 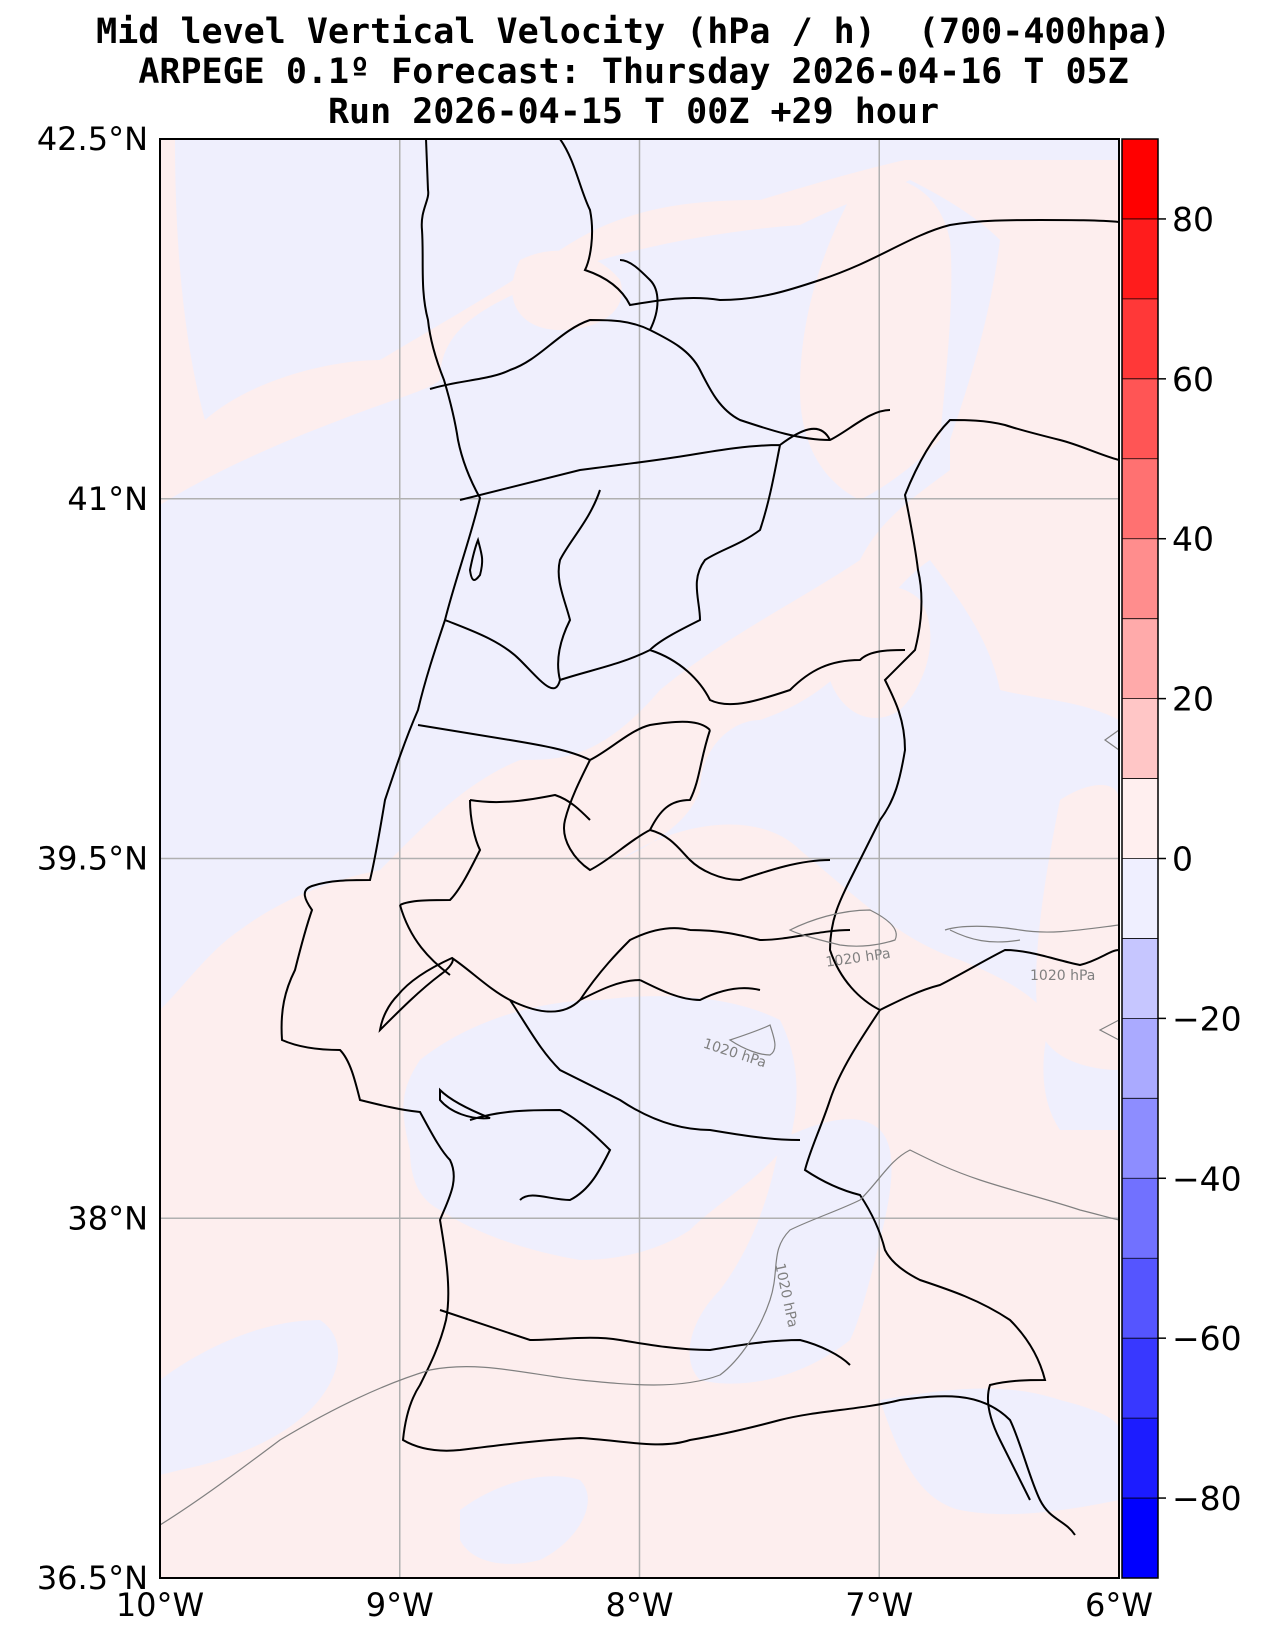 I want to click on field-positive-patch-east, so click(x=1077, y=927).